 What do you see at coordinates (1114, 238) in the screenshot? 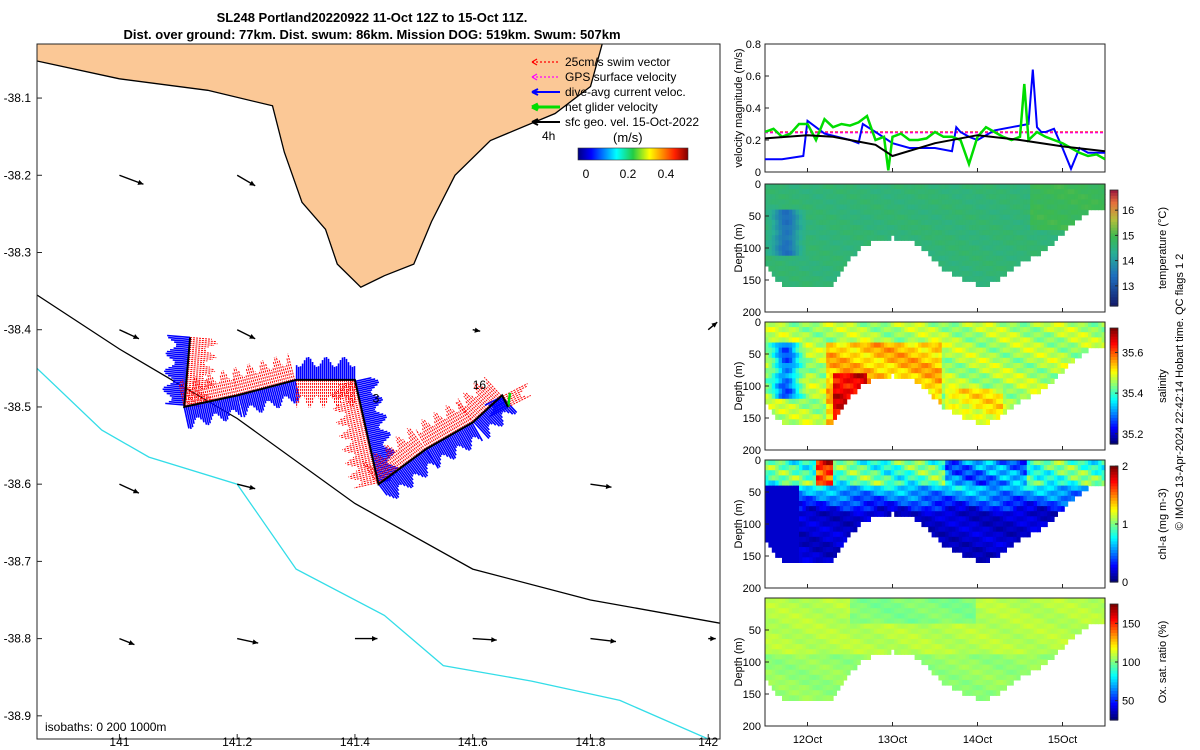
I see `colorbar-segment` at bounding box center [1114, 238].